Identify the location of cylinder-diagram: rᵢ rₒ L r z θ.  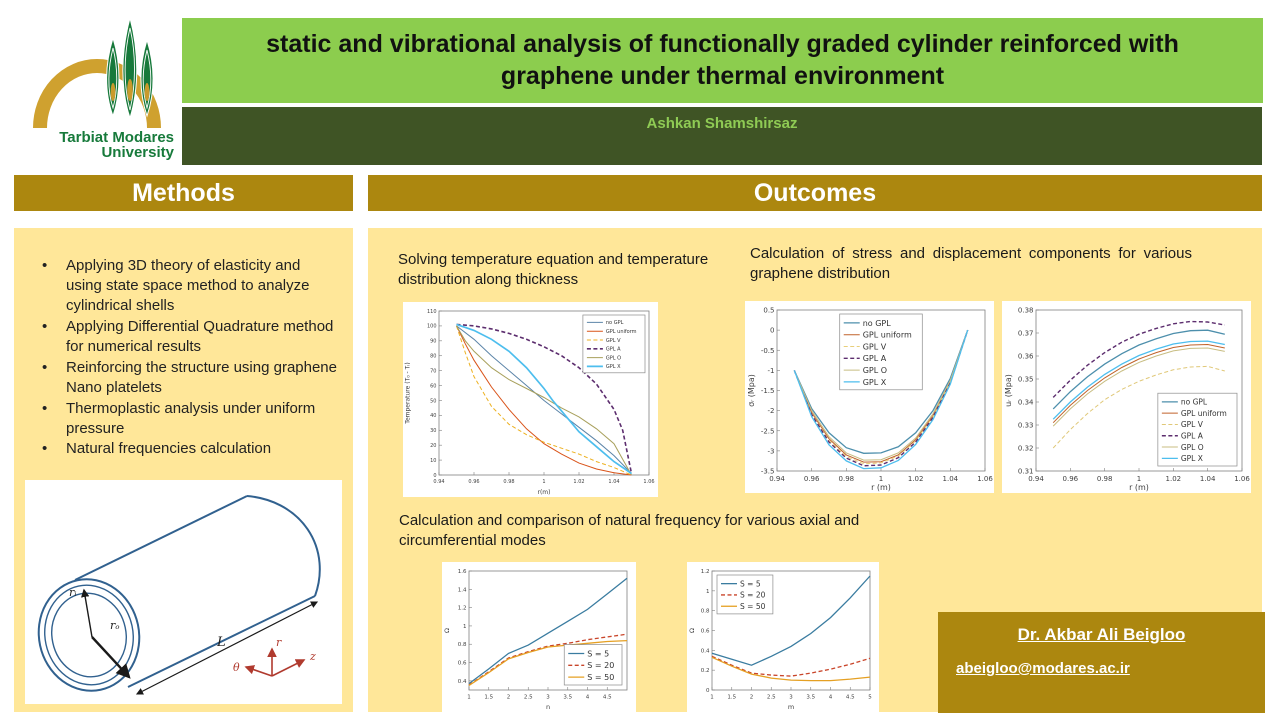
(183, 592).